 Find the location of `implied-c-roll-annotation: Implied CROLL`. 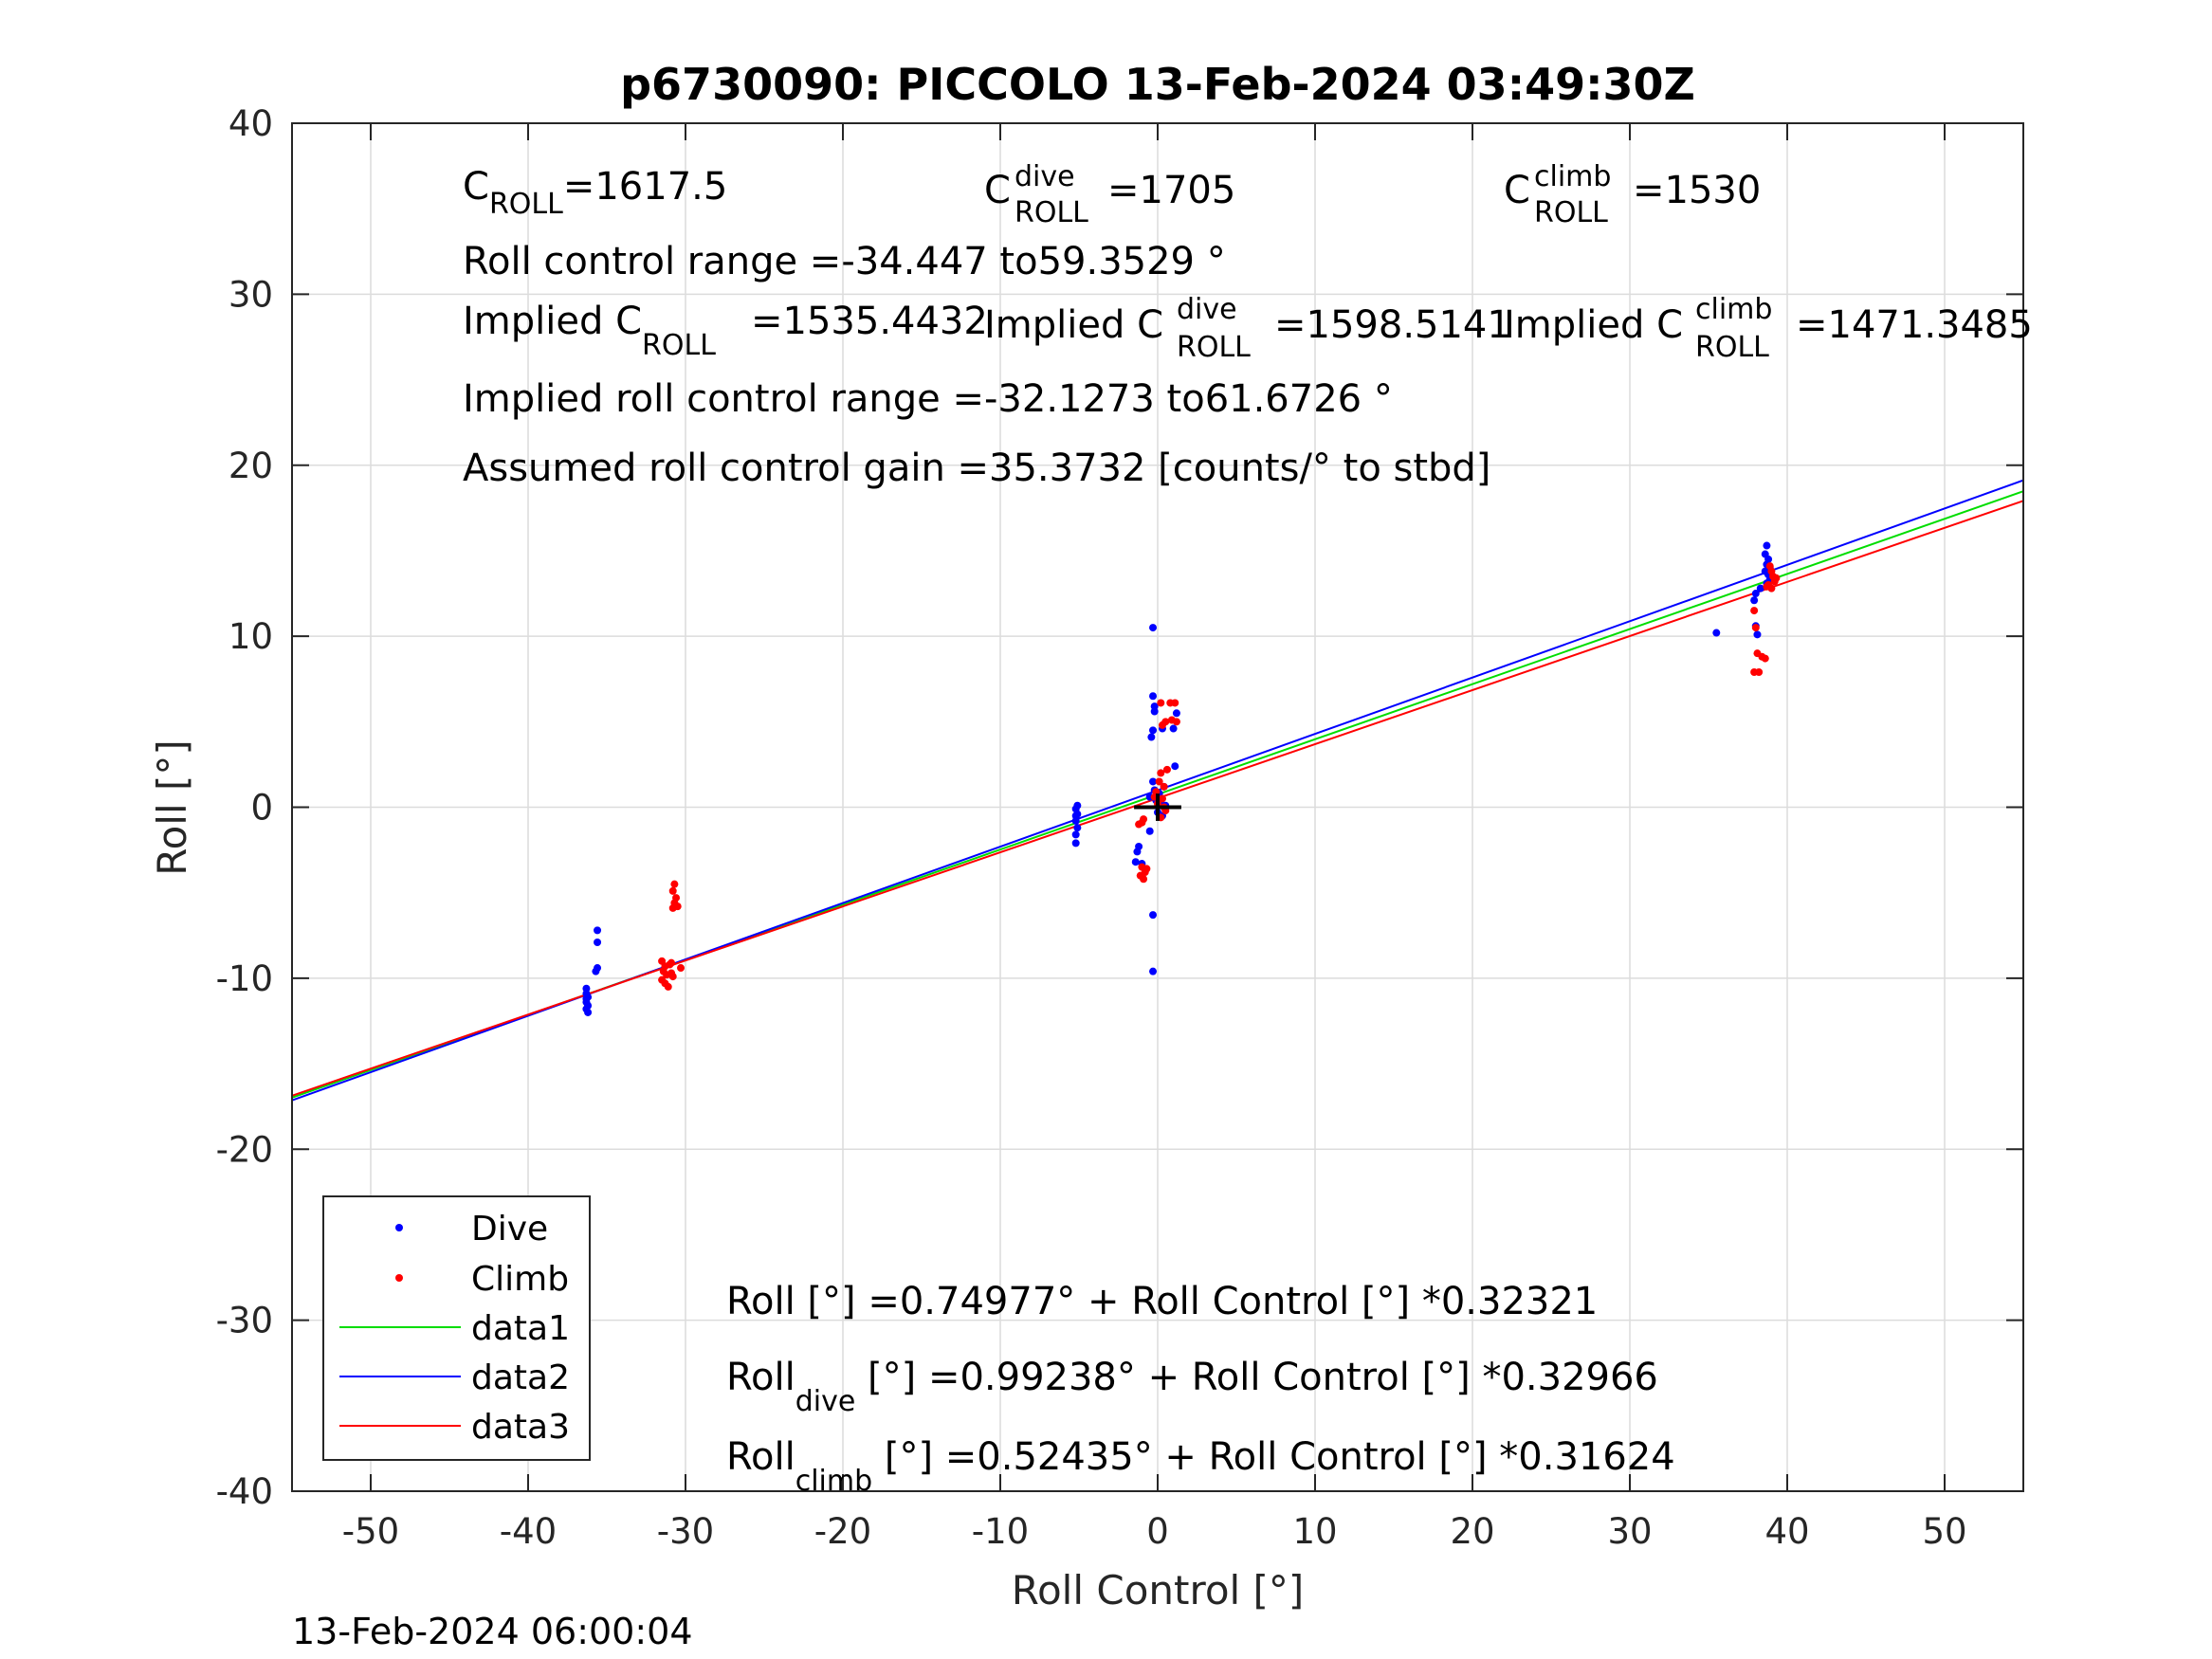

implied-c-roll-annotation: Implied CROLL is located at coordinates (589, 331).